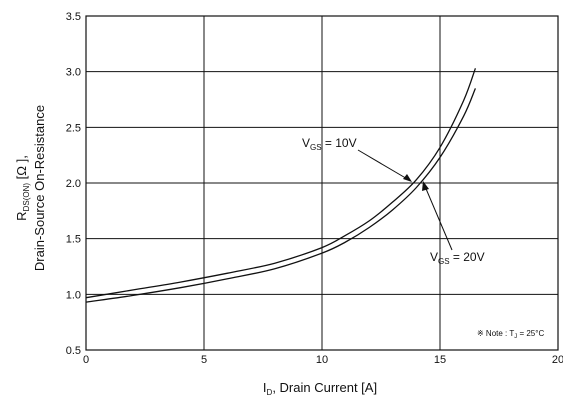 This screenshot has width=563, height=406. I want to click on y-tick-label: 1.0, so click(73, 295).